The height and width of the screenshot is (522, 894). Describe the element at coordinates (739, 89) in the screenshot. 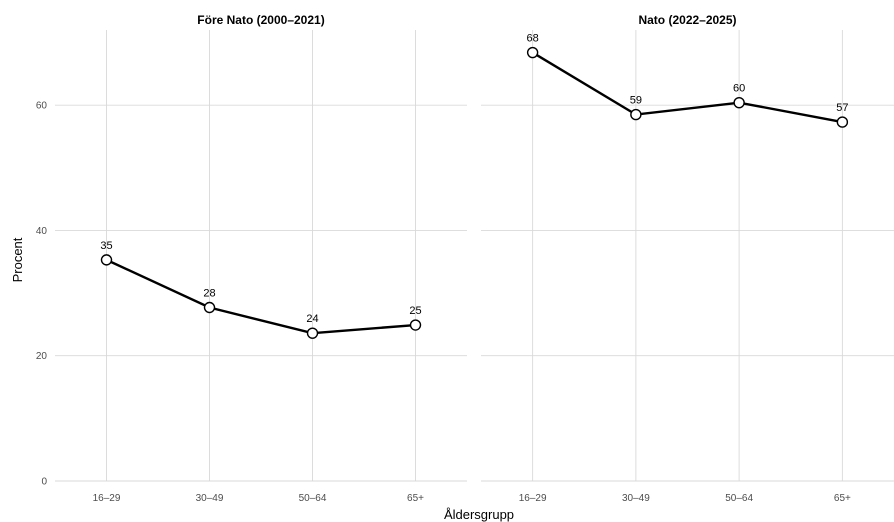

I see `data-label: 60` at that location.